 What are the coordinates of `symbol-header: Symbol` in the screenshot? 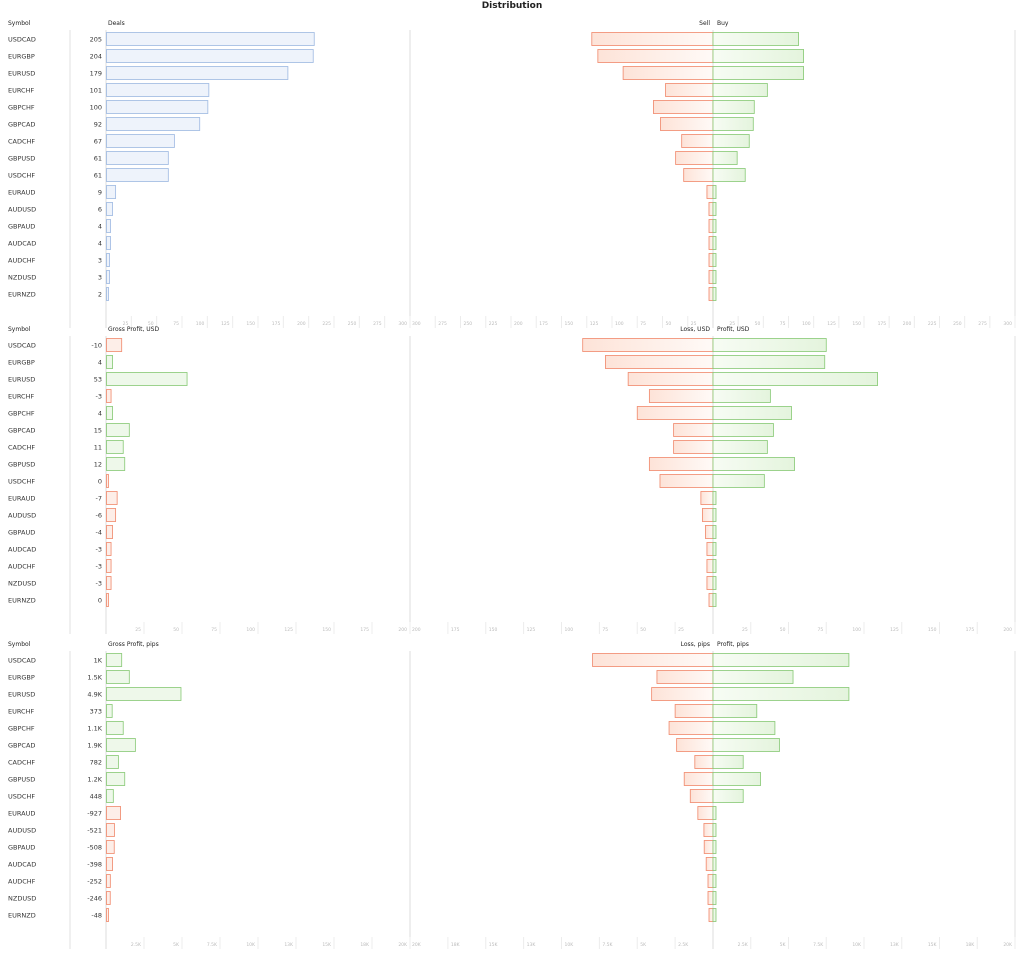 It's located at (19, 644).